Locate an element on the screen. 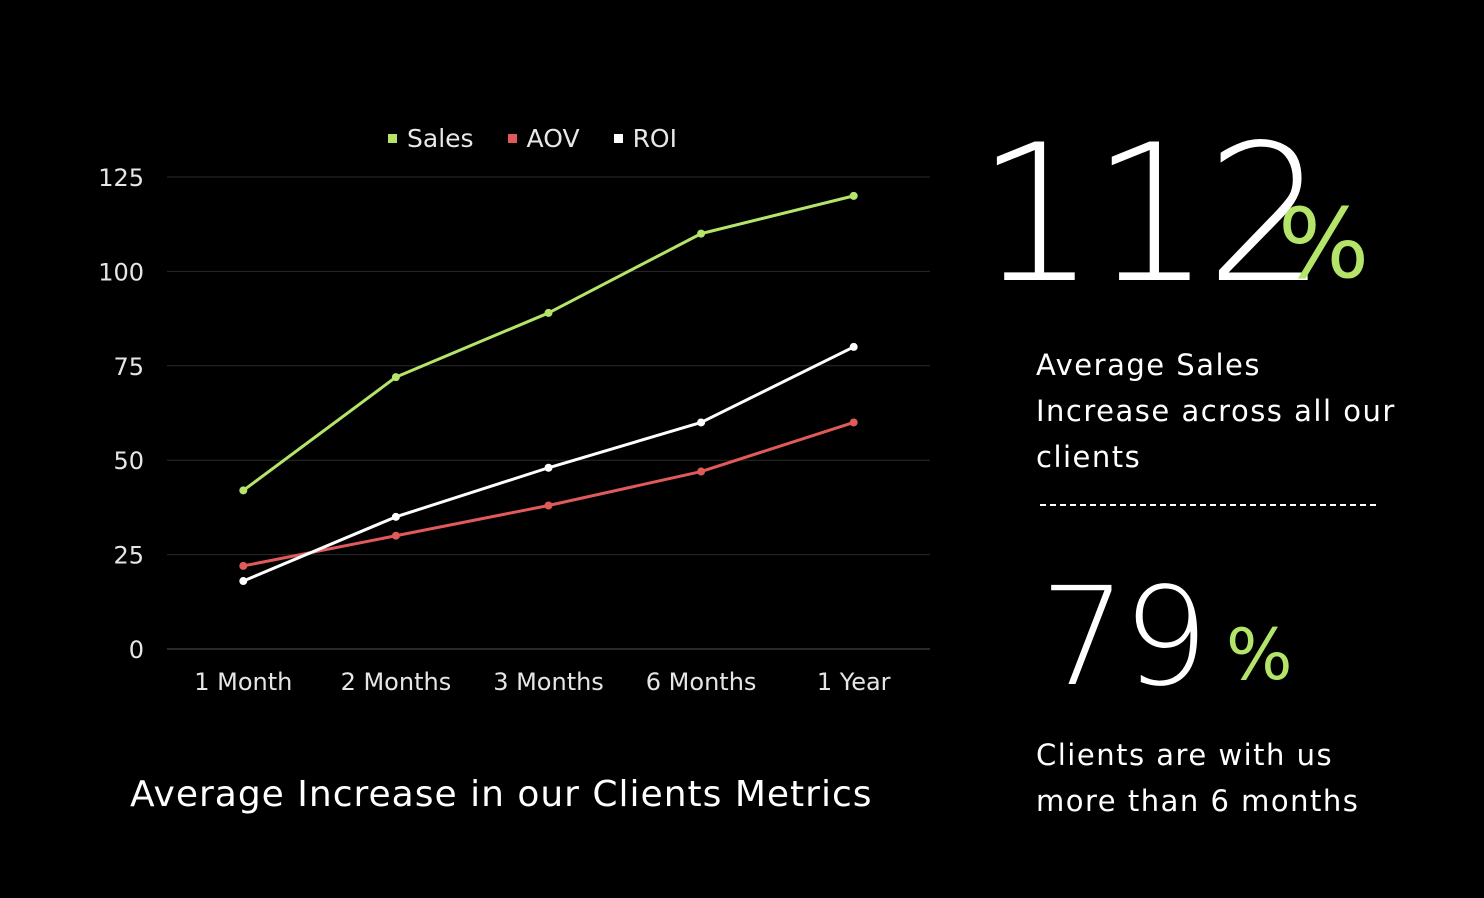 This screenshot has height=898, width=1484. x-tick-label-1-month: 1 Month is located at coordinates (243, 682).